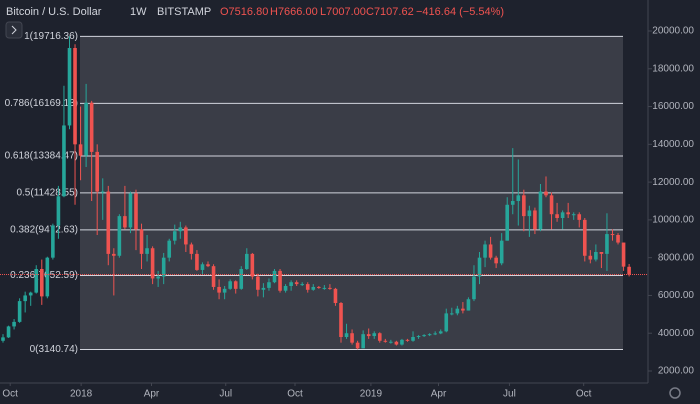 Image resolution: width=700 pixels, height=404 pixels. What do you see at coordinates (14, 30) in the screenshot?
I see `expand-button` at bounding box center [14, 30].